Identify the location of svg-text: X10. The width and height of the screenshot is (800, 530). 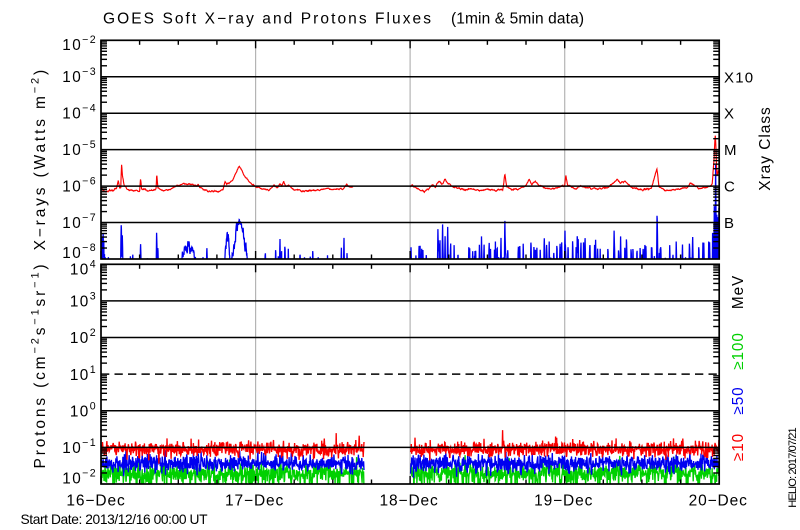
(739, 77).